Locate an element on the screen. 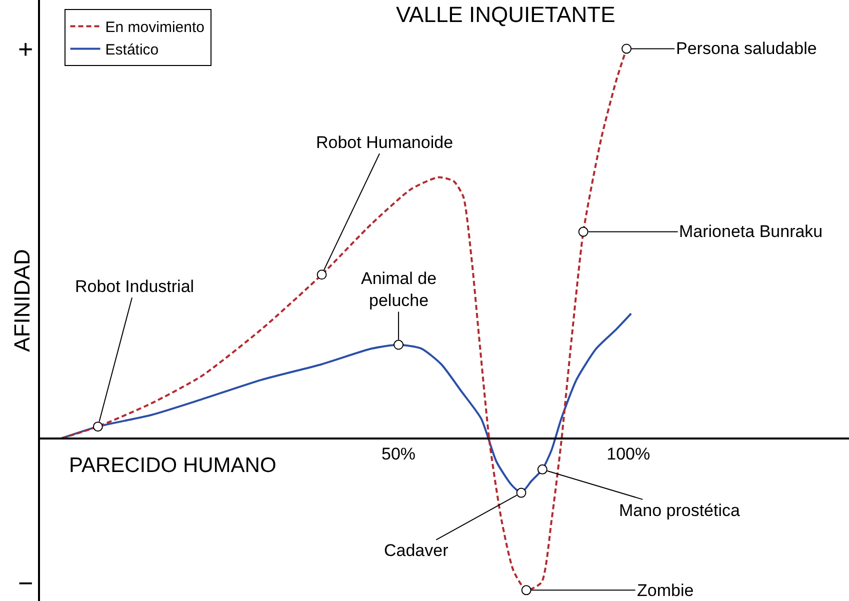  x-tick-label: 50% is located at coordinates (399, 454).